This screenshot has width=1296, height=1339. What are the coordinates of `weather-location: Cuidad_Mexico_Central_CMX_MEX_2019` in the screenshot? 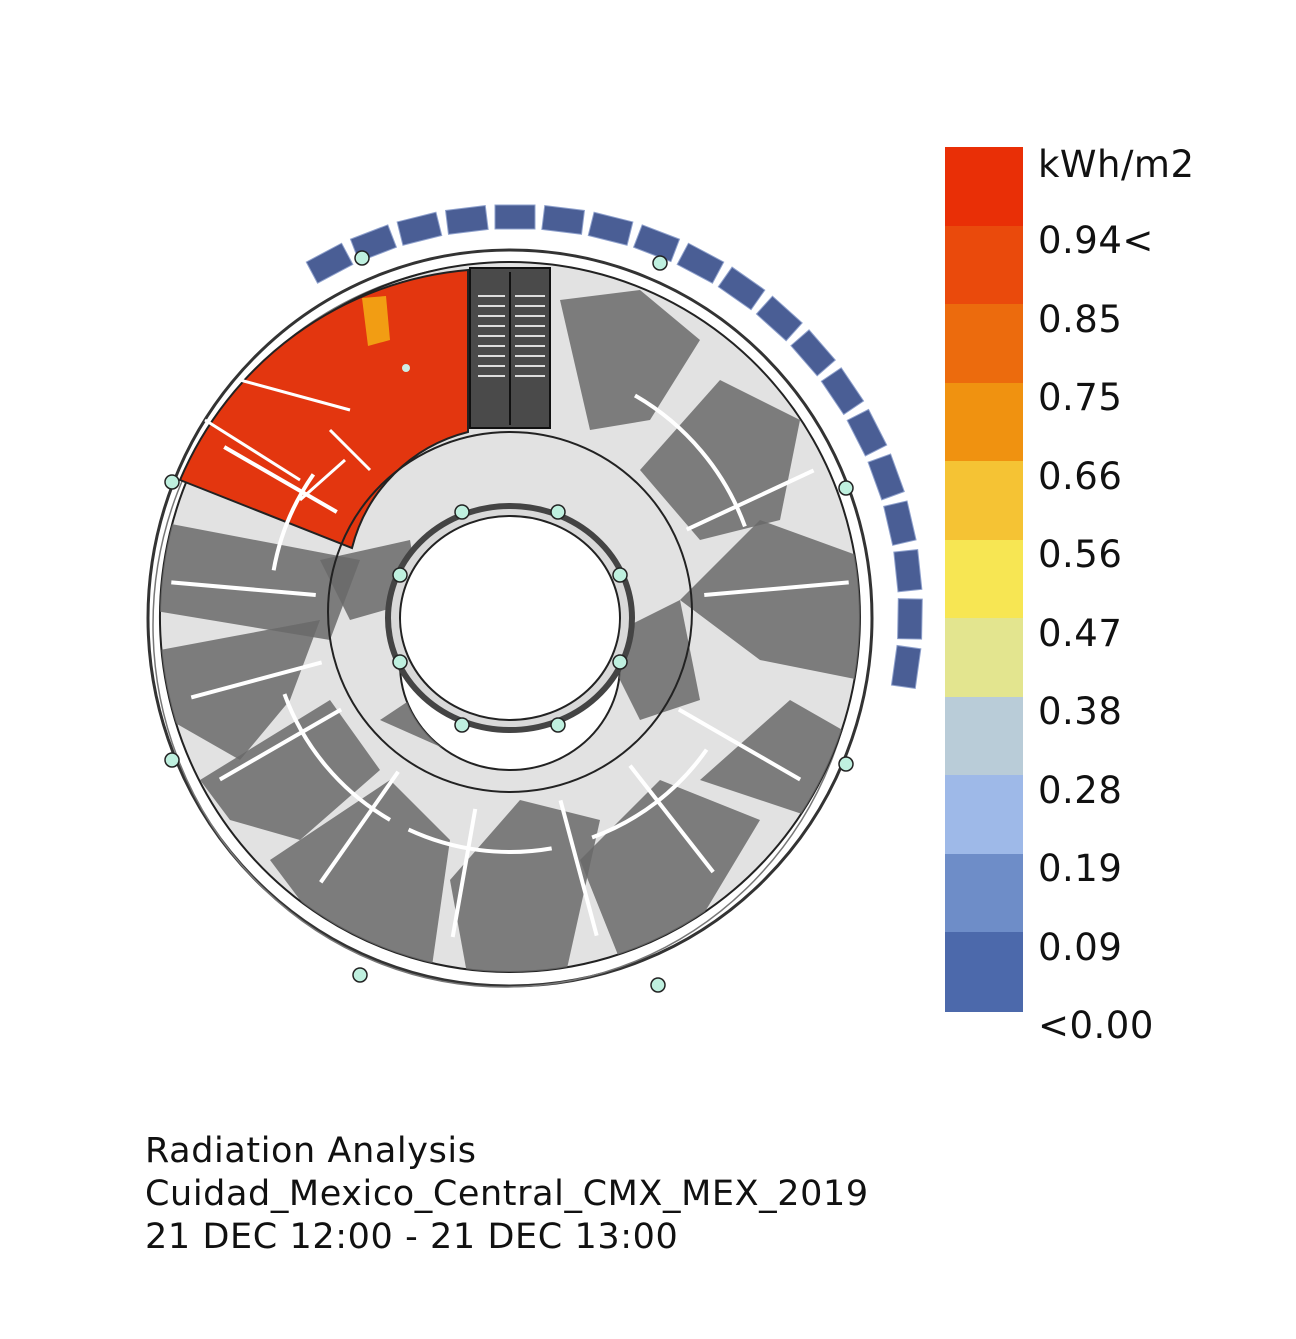 It's located at (507, 1194).